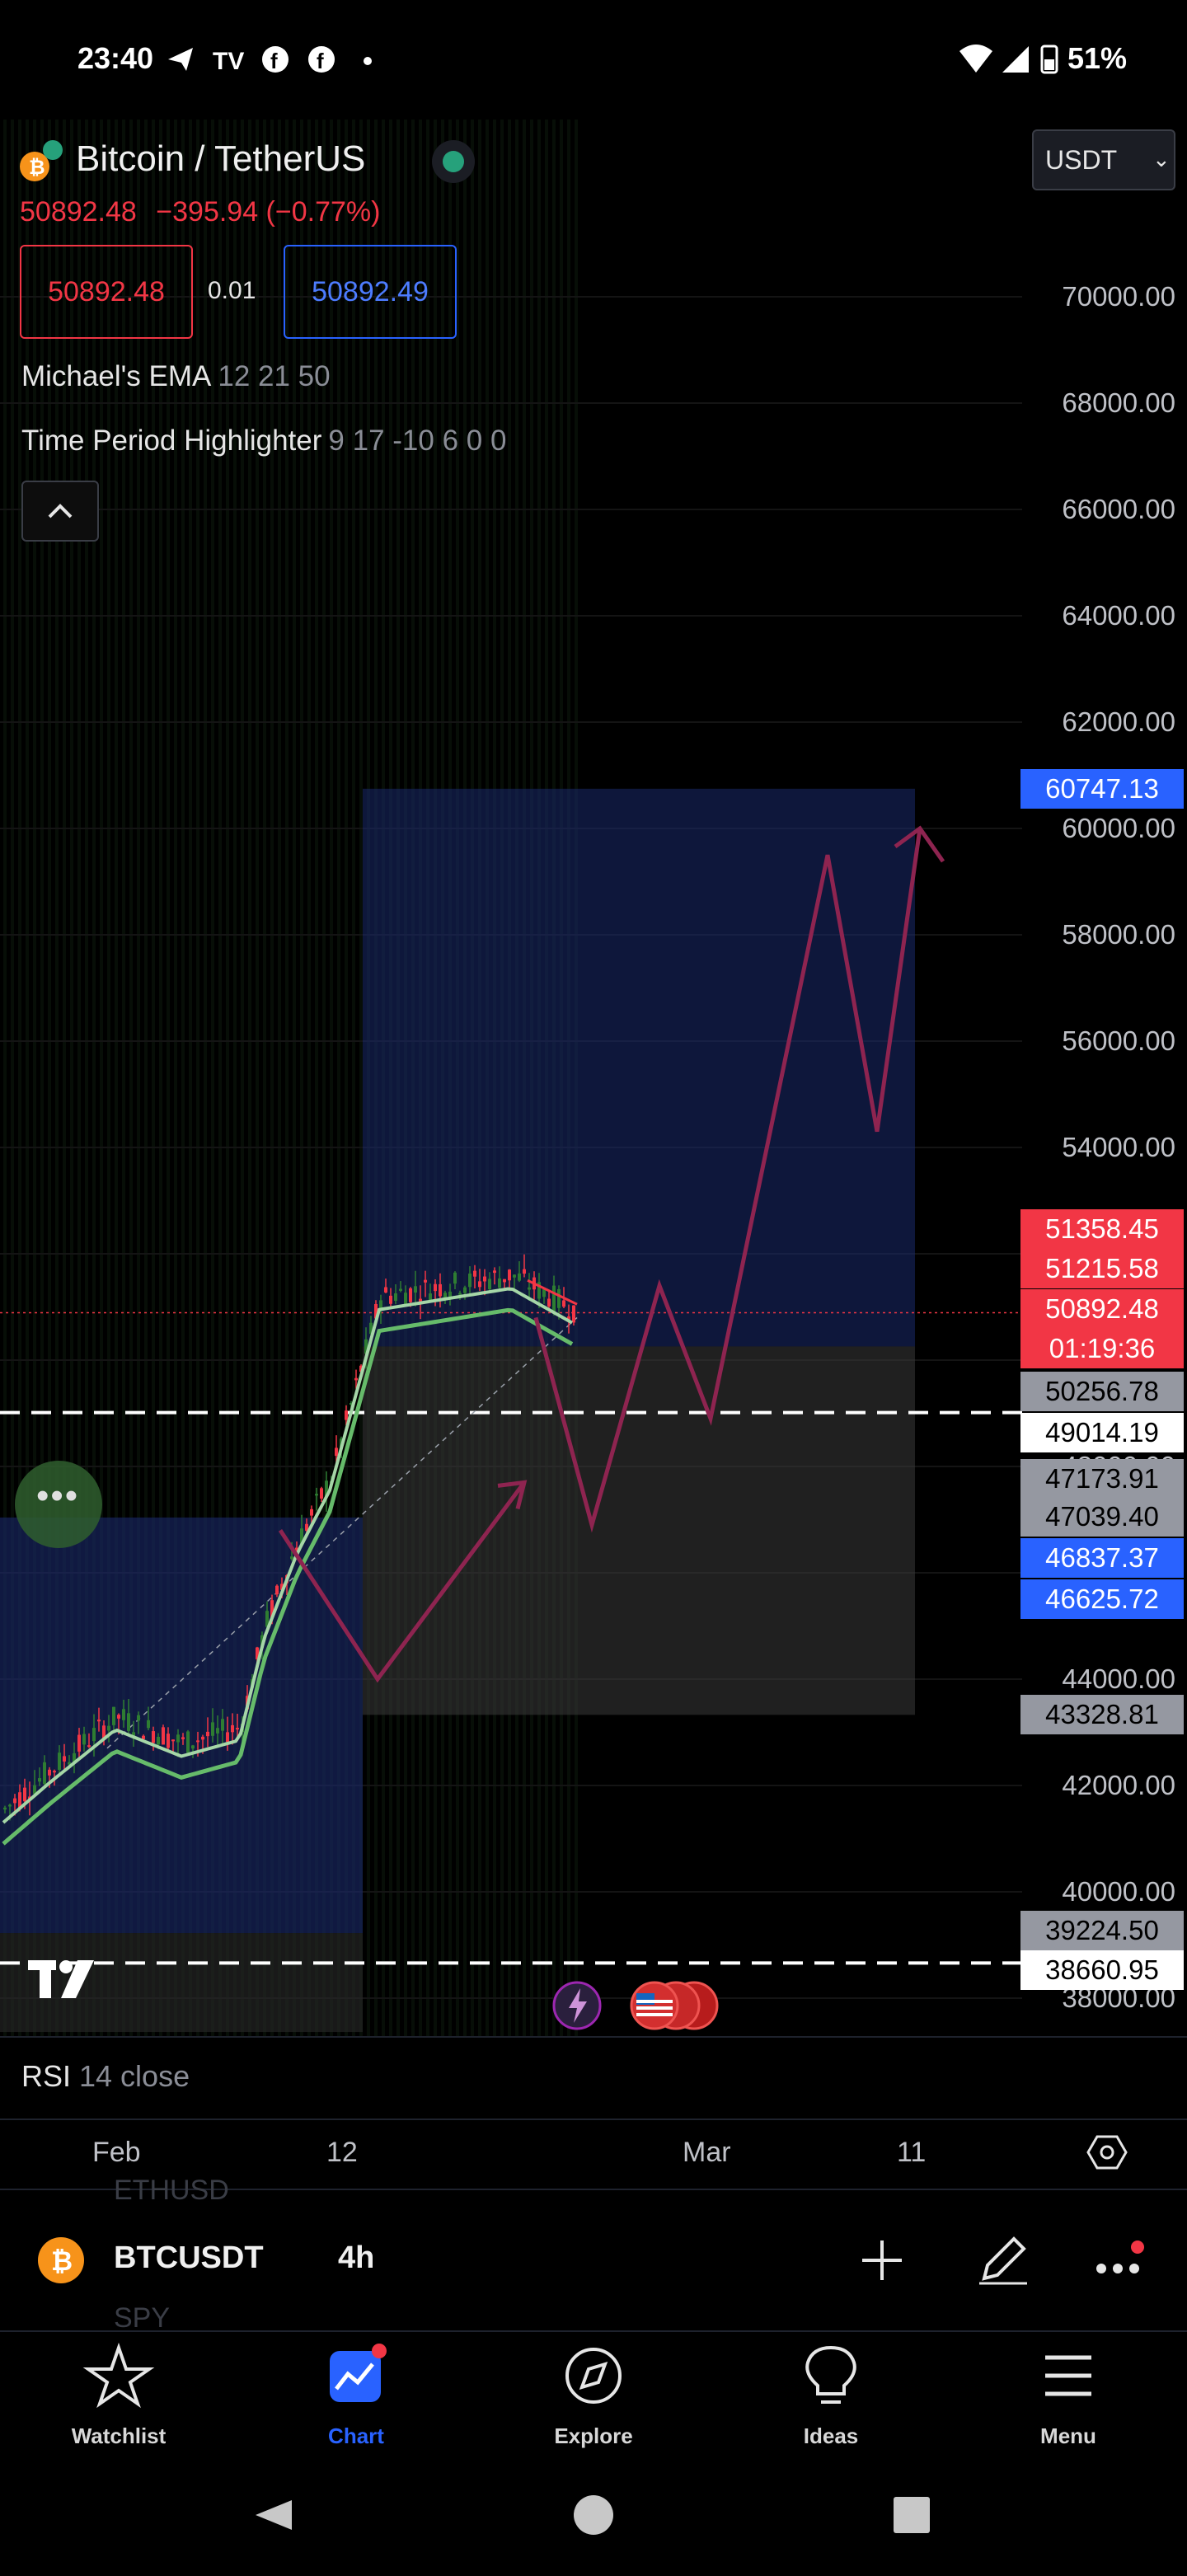  I want to click on price-tag: 46837.37, so click(1102, 1558).